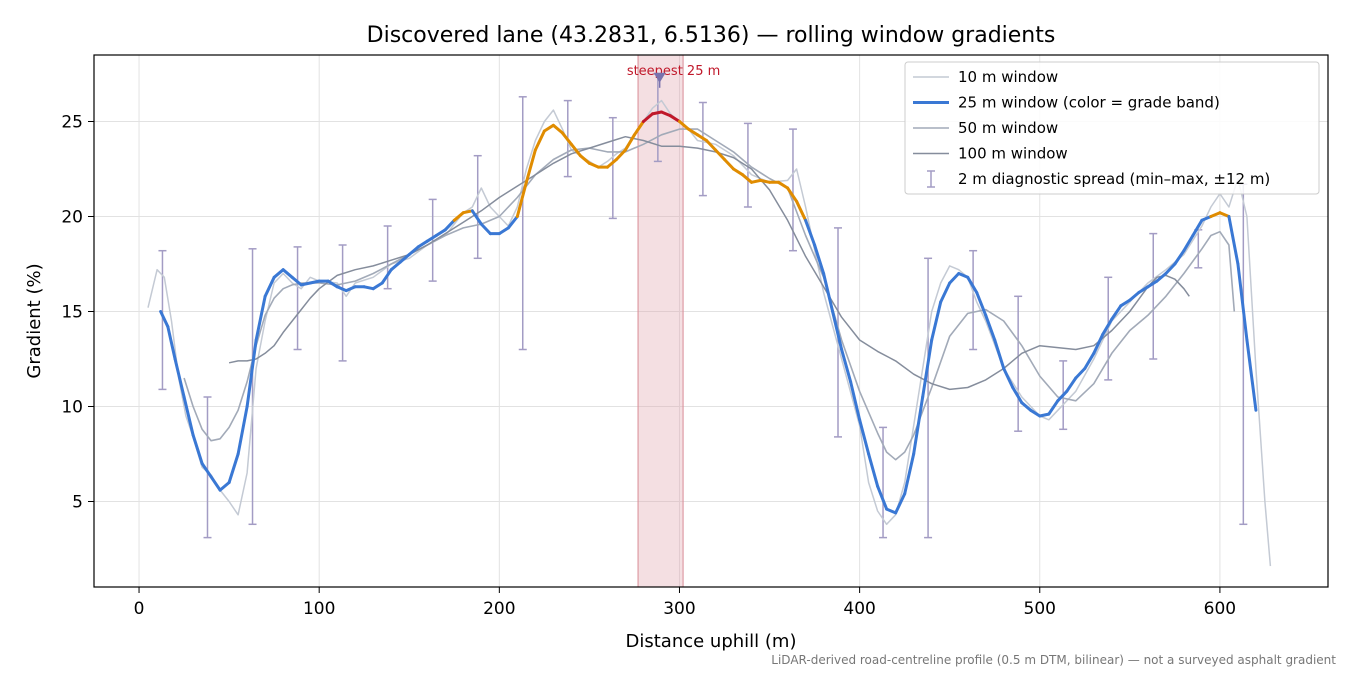  What do you see at coordinates (499, 609) in the screenshot?
I see `x-tick-label: 200` at bounding box center [499, 609].